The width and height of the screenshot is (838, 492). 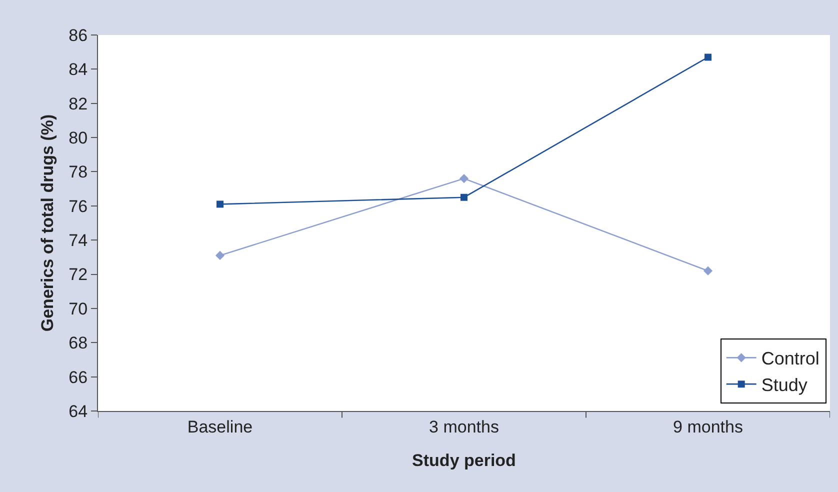 I want to click on y-tick-label: 68, so click(x=78, y=343).